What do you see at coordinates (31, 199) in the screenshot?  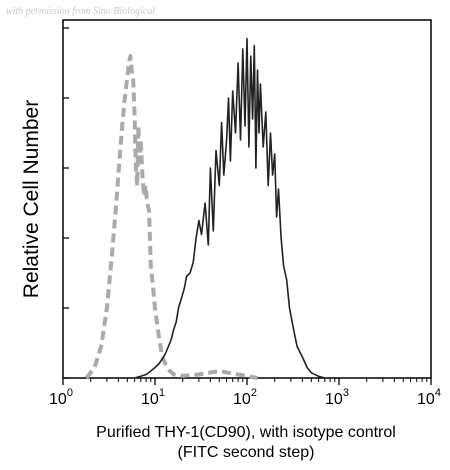 I see `y-axis-label: Relative Cell Number` at bounding box center [31, 199].